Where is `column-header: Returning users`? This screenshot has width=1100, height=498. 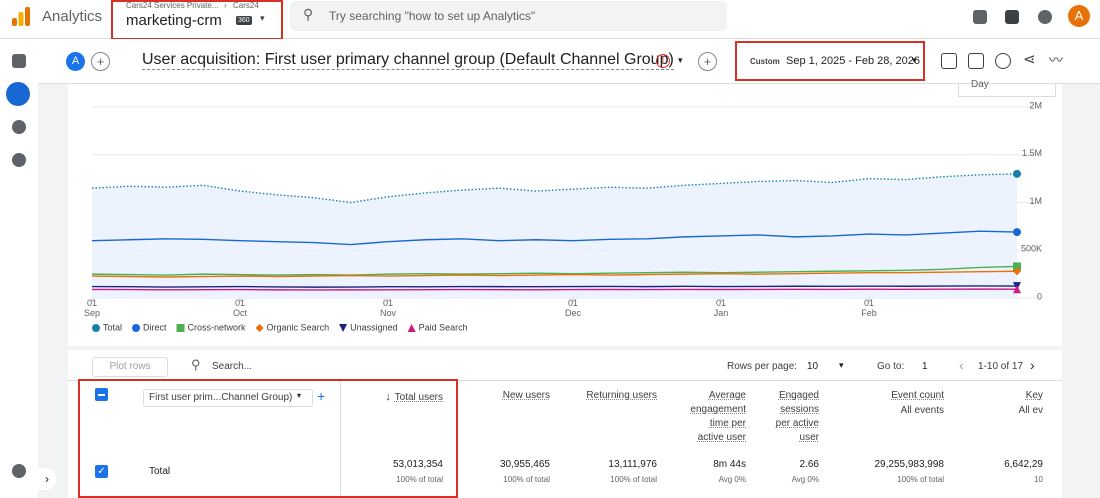
column-header: Returning users is located at coordinates (607, 396).